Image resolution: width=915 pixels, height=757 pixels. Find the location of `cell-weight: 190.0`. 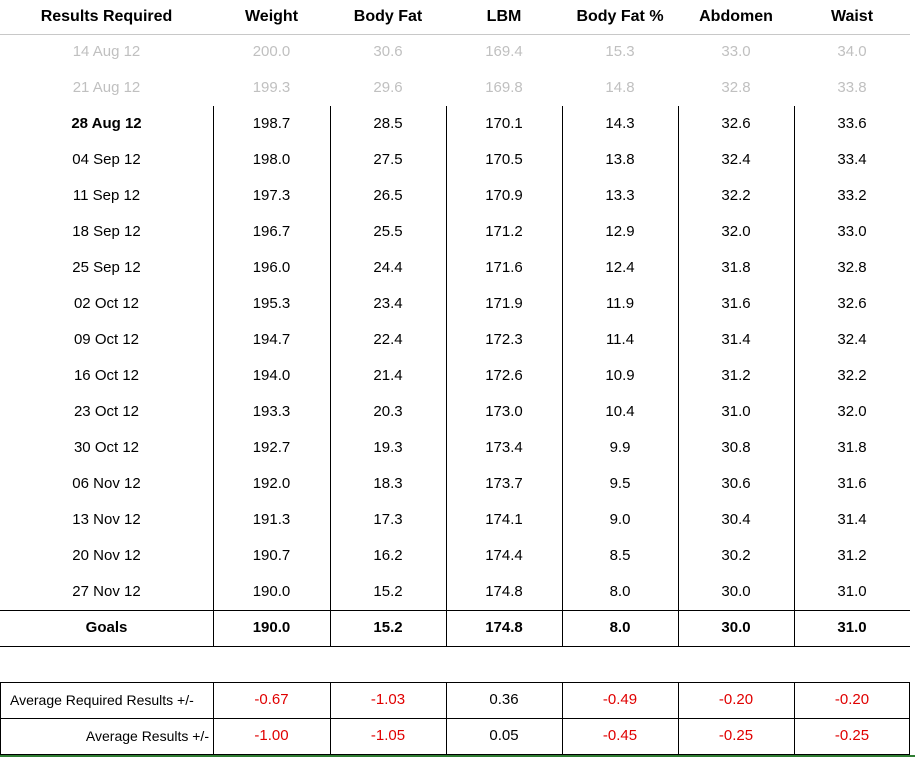

cell-weight: 190.0 is located at coordinates (271, 591).